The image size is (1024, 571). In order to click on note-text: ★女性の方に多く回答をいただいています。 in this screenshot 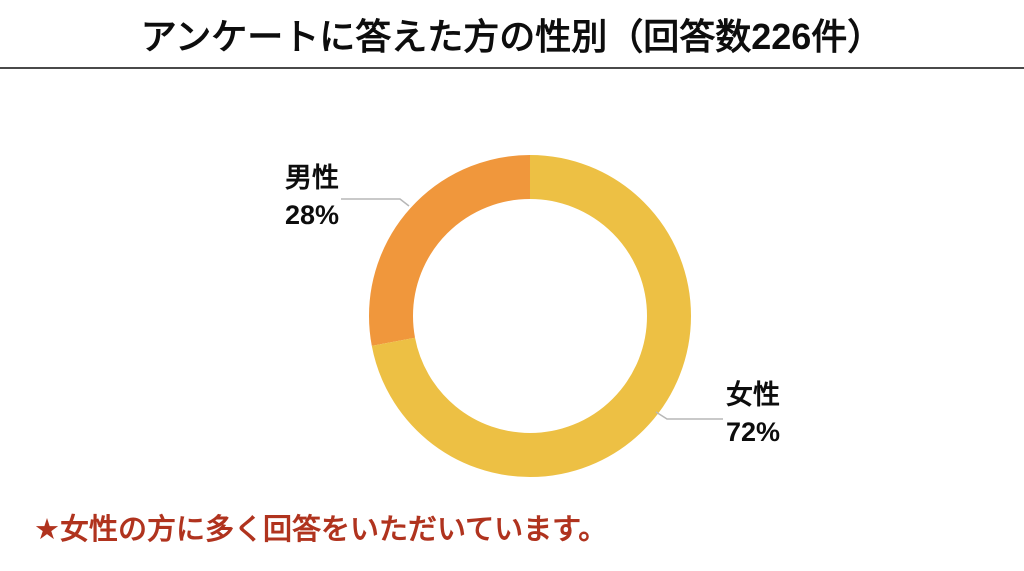, I will do `click(321, 530)`.